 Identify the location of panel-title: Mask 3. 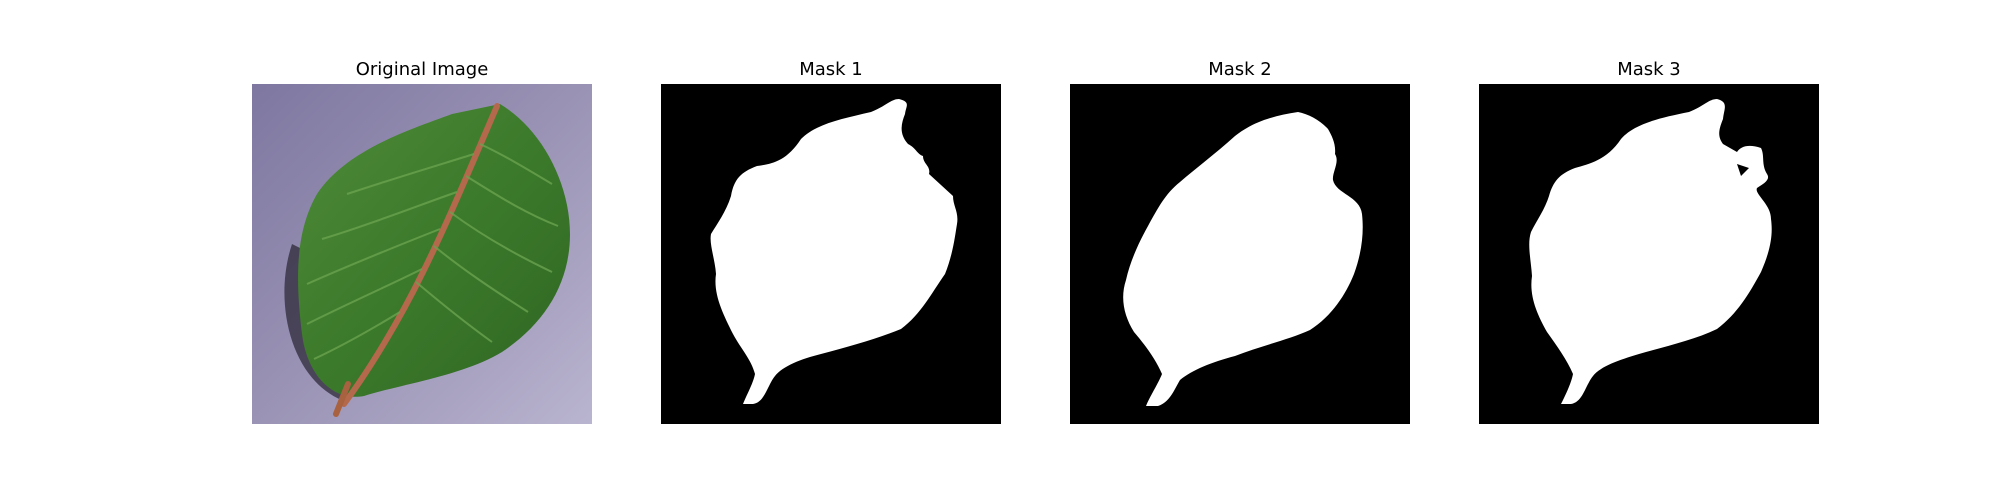
(1649, 69).